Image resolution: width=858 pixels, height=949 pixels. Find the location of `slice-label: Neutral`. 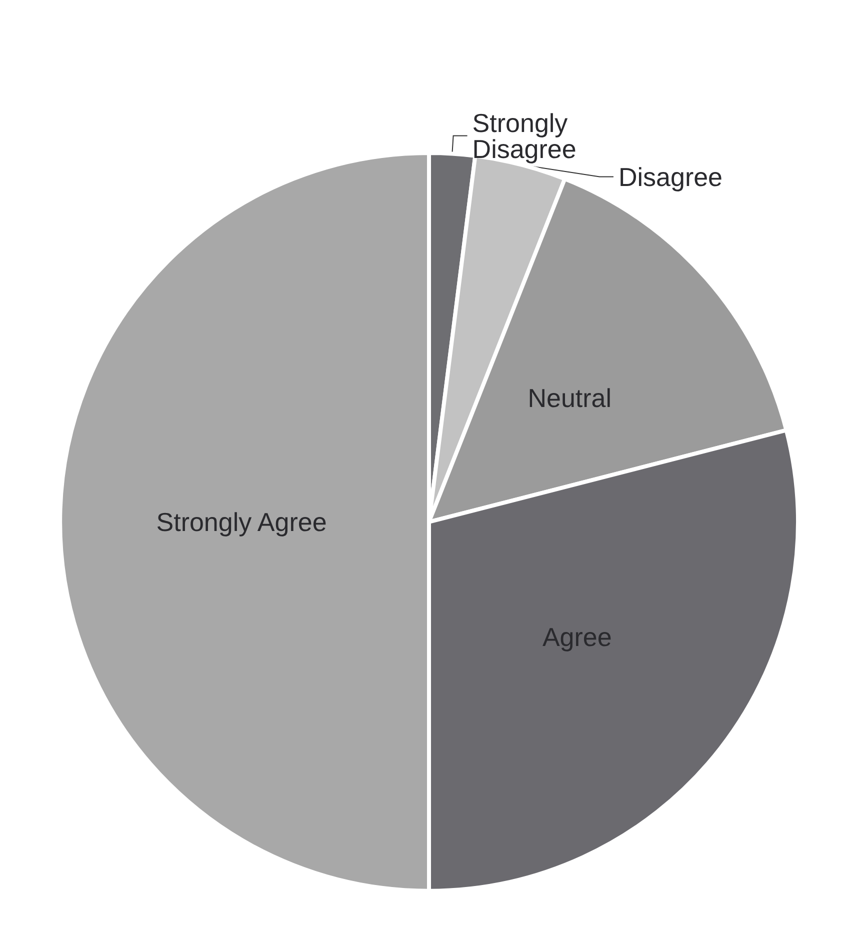

slice-label: Neutral is located at coordinates (570, 397).